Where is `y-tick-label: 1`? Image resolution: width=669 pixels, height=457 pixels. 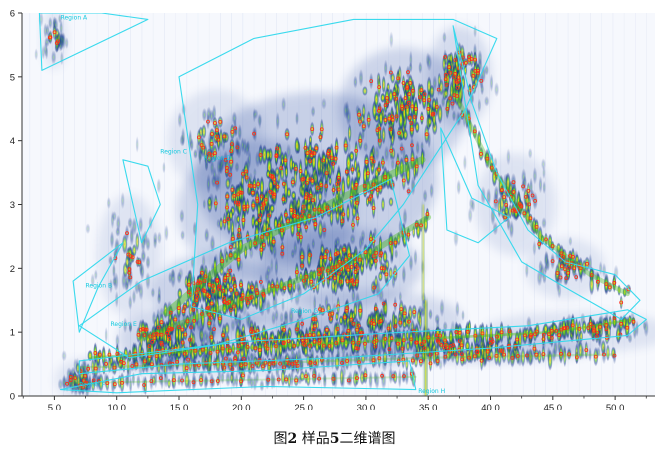 y-tick-label: 1 is located at coordinates (12, 333).